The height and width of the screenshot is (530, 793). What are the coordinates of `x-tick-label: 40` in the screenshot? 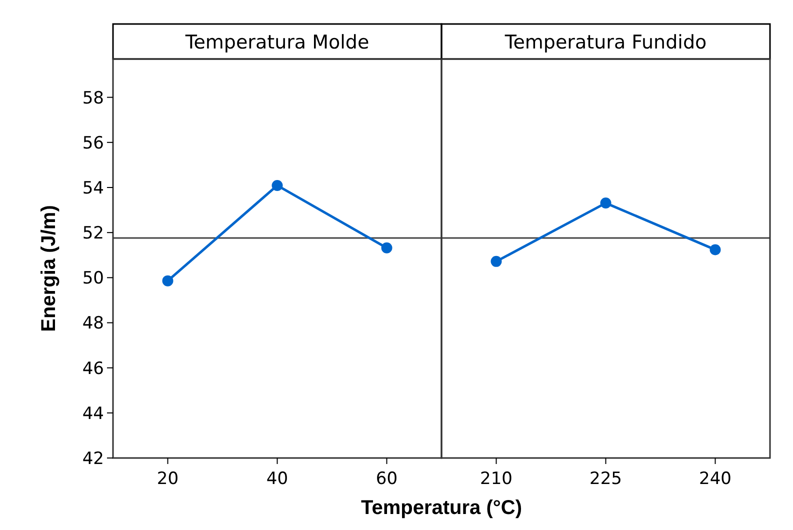 It's located at (277, 479).